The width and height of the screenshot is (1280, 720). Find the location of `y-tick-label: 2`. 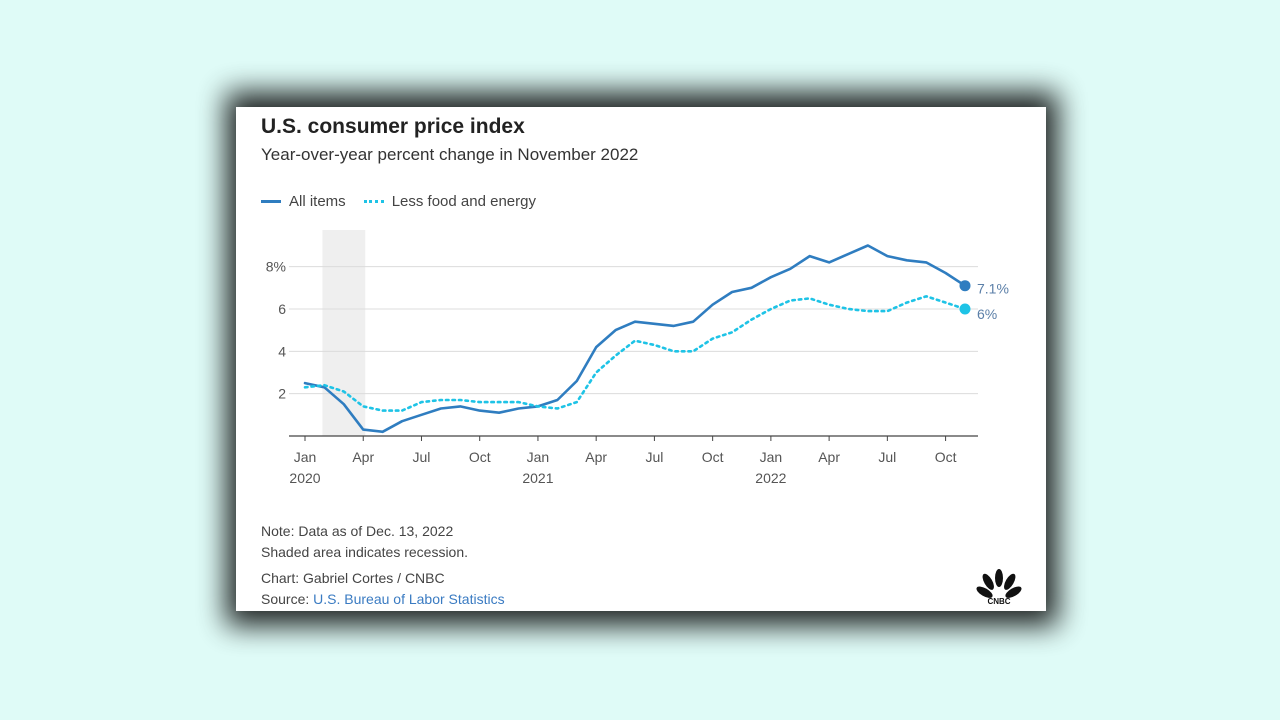

y-tick-label: 2 is located at coordinates (282, 394).